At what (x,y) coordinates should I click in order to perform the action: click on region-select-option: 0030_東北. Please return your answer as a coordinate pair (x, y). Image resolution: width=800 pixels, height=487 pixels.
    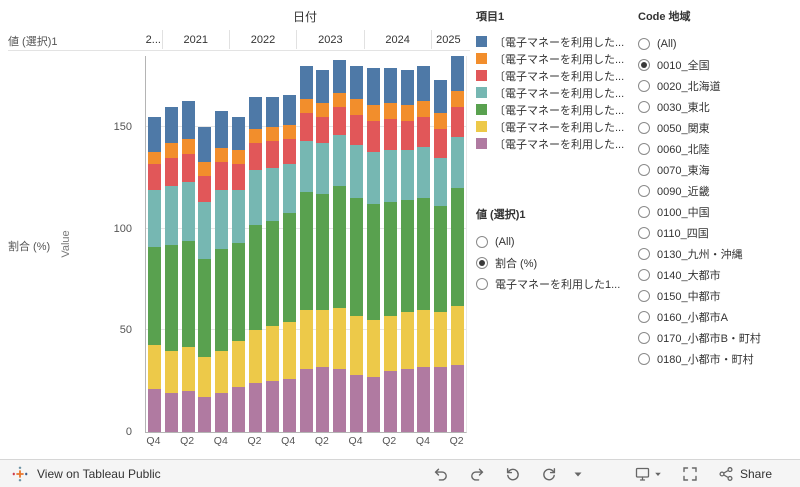
    Looking at the image, I should click on (717, 106).